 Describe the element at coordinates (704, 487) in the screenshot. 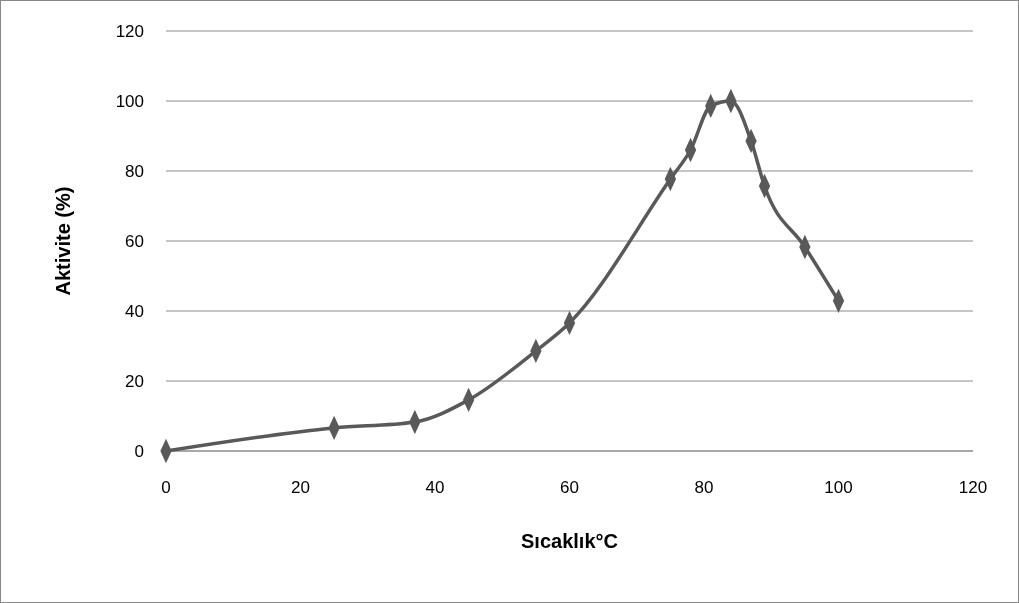

I see `x-tick-label: 80` at that location.